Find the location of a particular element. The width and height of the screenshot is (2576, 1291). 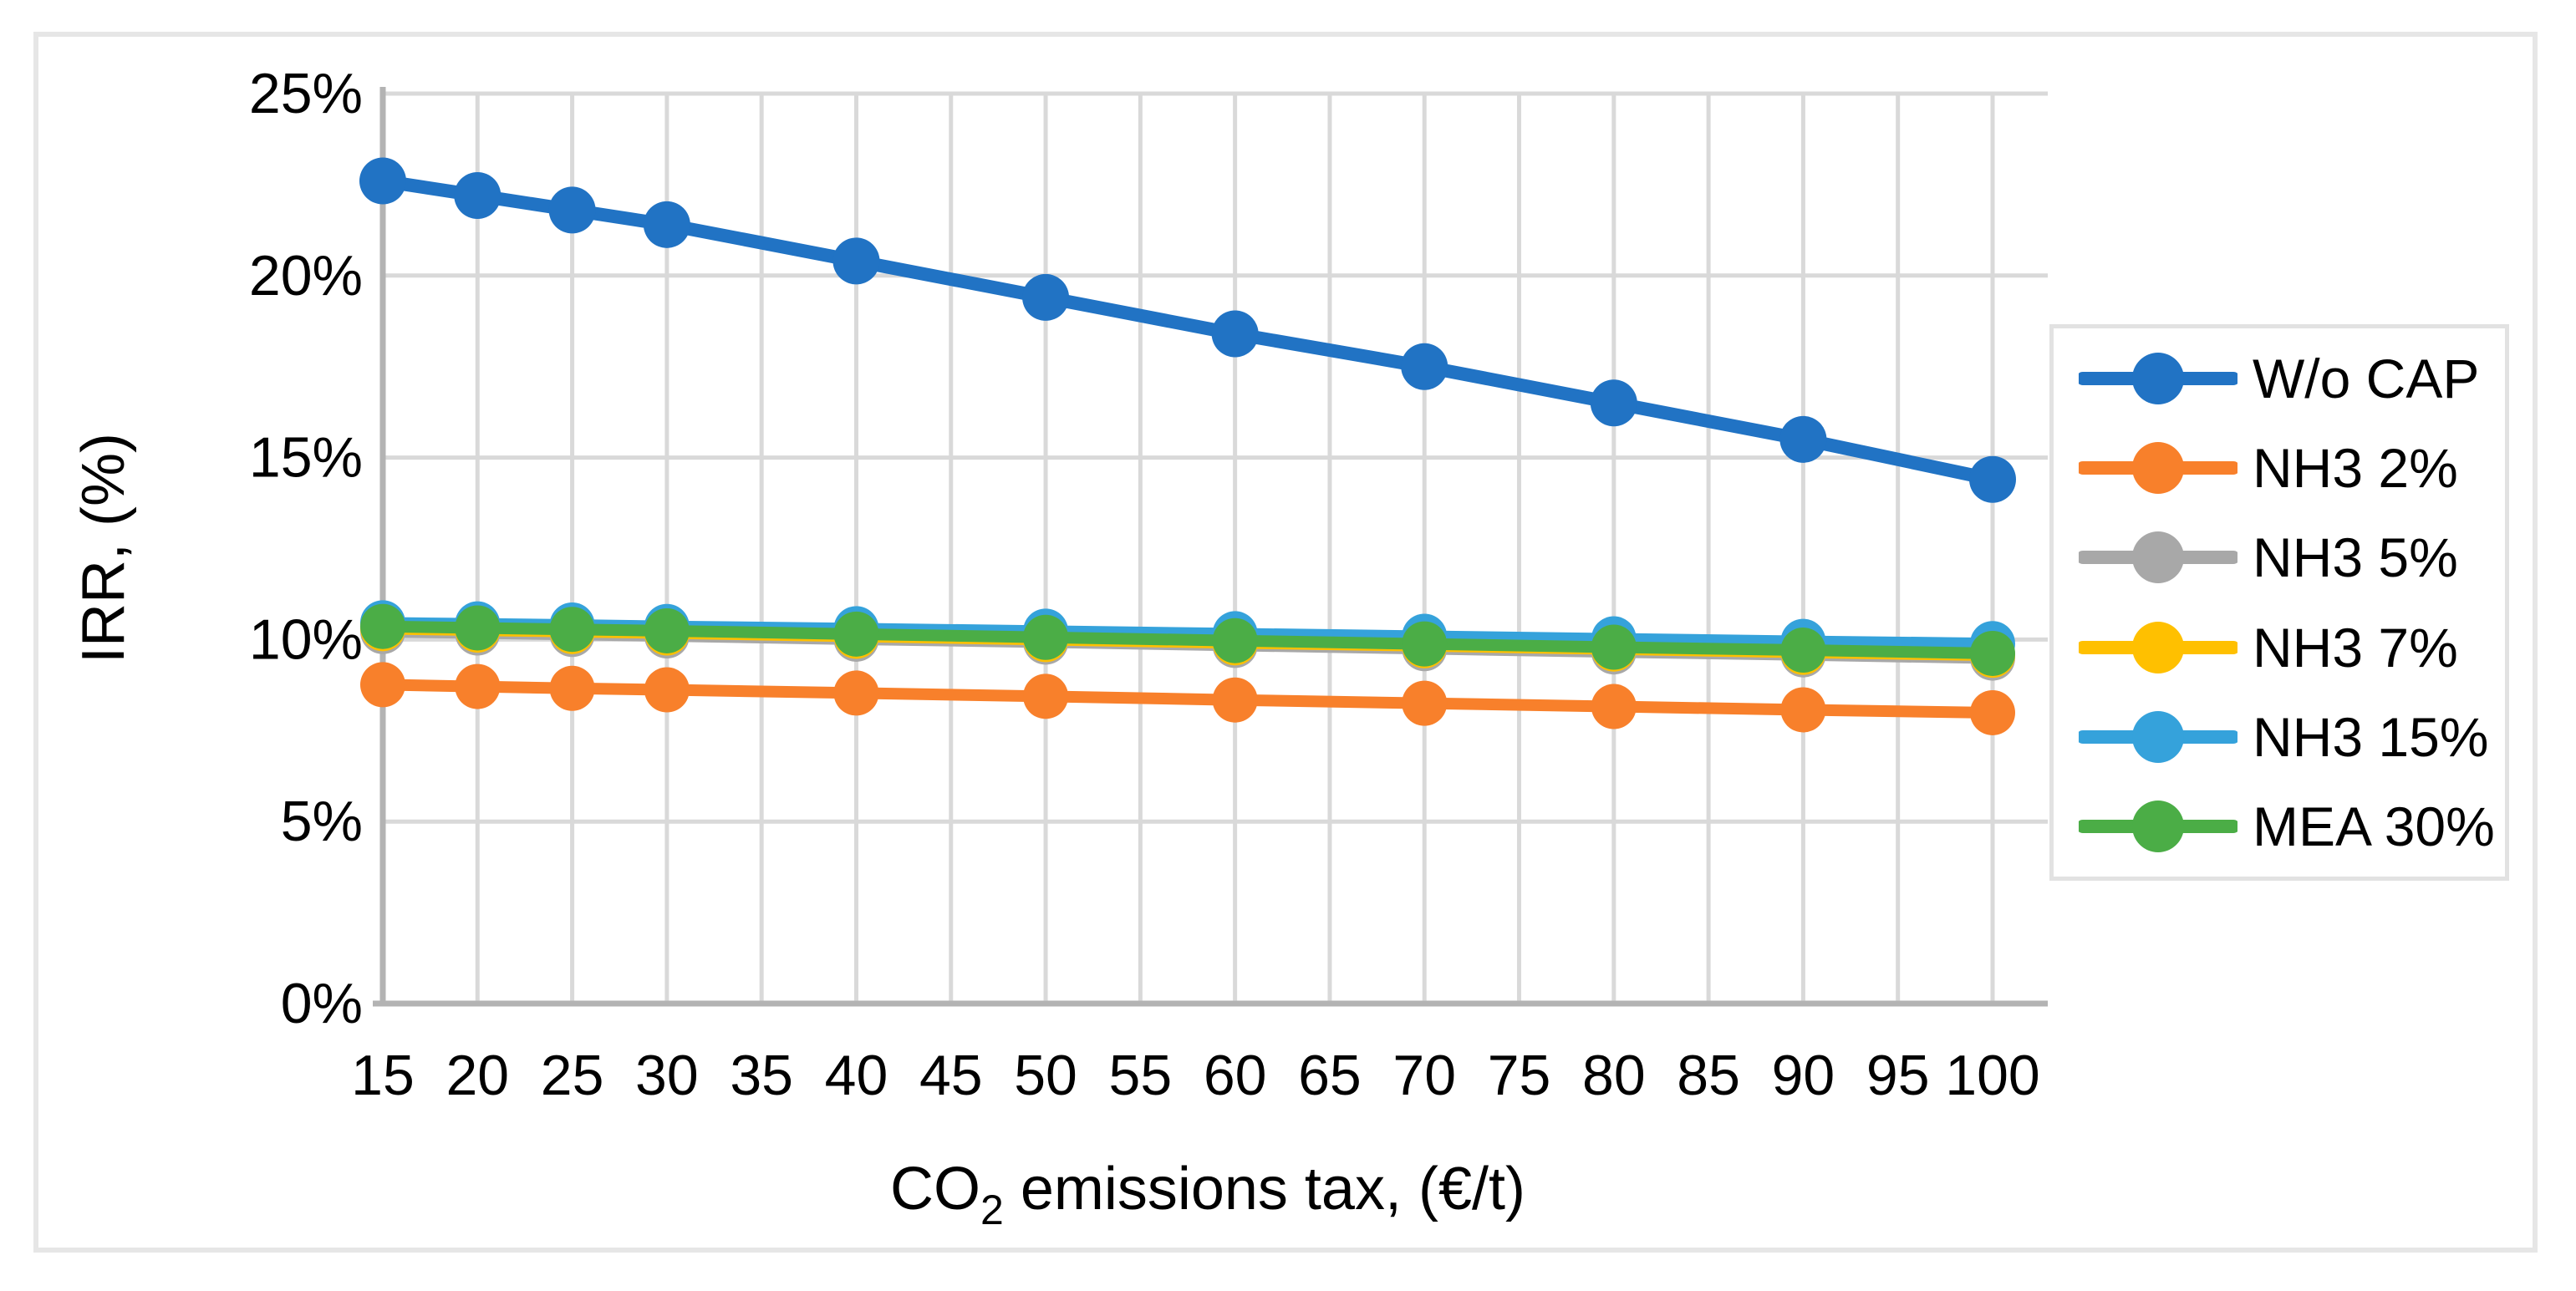

legend-item-mea-30: MEA 30% is located at coordinates (2279, 826).